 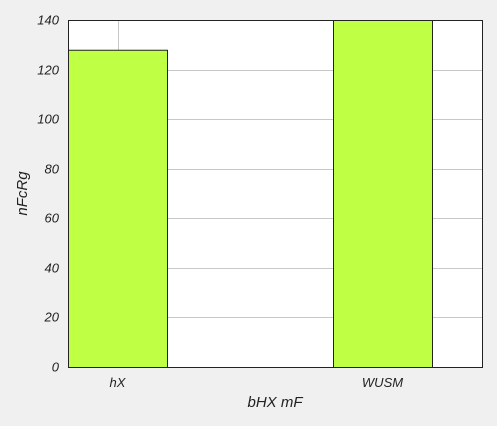 What do you see at coordinates (56, 367) in the screenshot?
I see `y-tick-label: 0` at bounding box center [56, 367].